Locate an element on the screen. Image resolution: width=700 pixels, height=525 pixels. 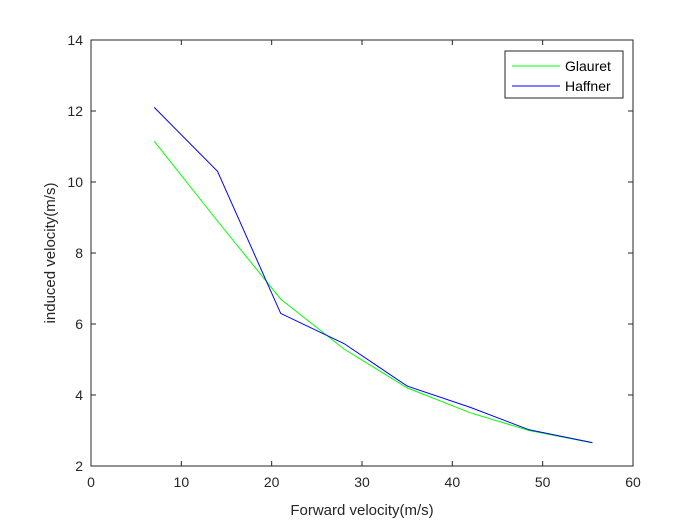
legend-entry-haffner: Haffner is located at coordinates (588, 86).